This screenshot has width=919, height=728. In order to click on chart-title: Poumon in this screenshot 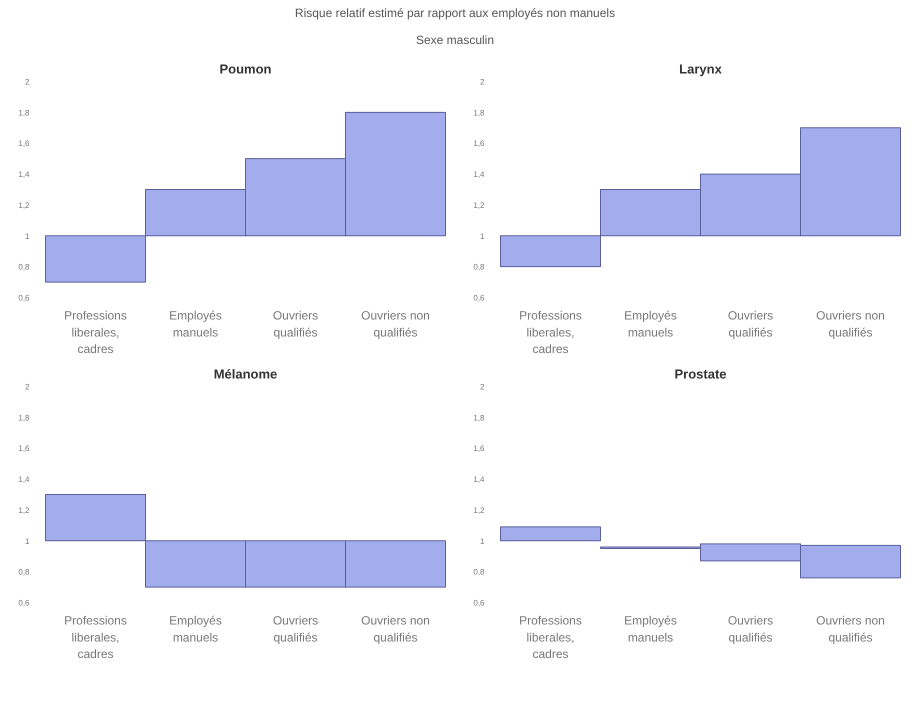, I will do `click(246, 69)`.